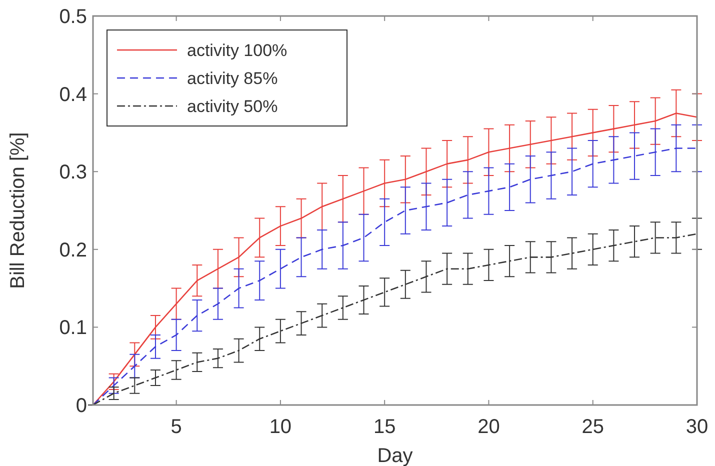 Image resolution: width=715 pixels, height=466 pixels. I want to click on y-tick-label: 0.4, so click(73, 95).